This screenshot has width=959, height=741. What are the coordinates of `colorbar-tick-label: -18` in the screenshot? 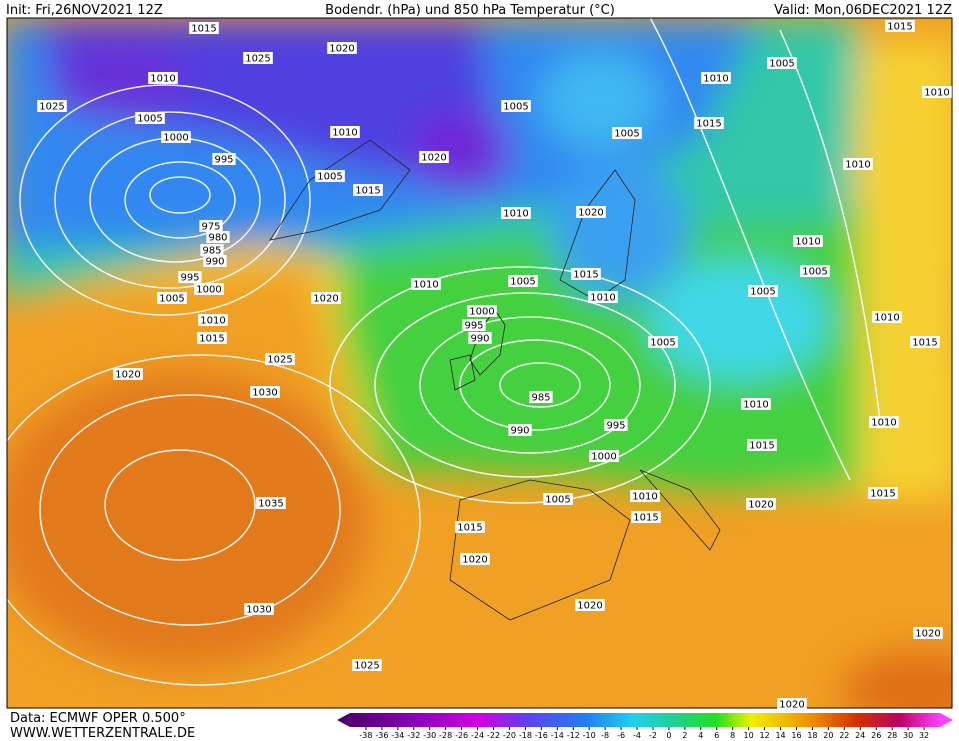 It's located at (525, 735).